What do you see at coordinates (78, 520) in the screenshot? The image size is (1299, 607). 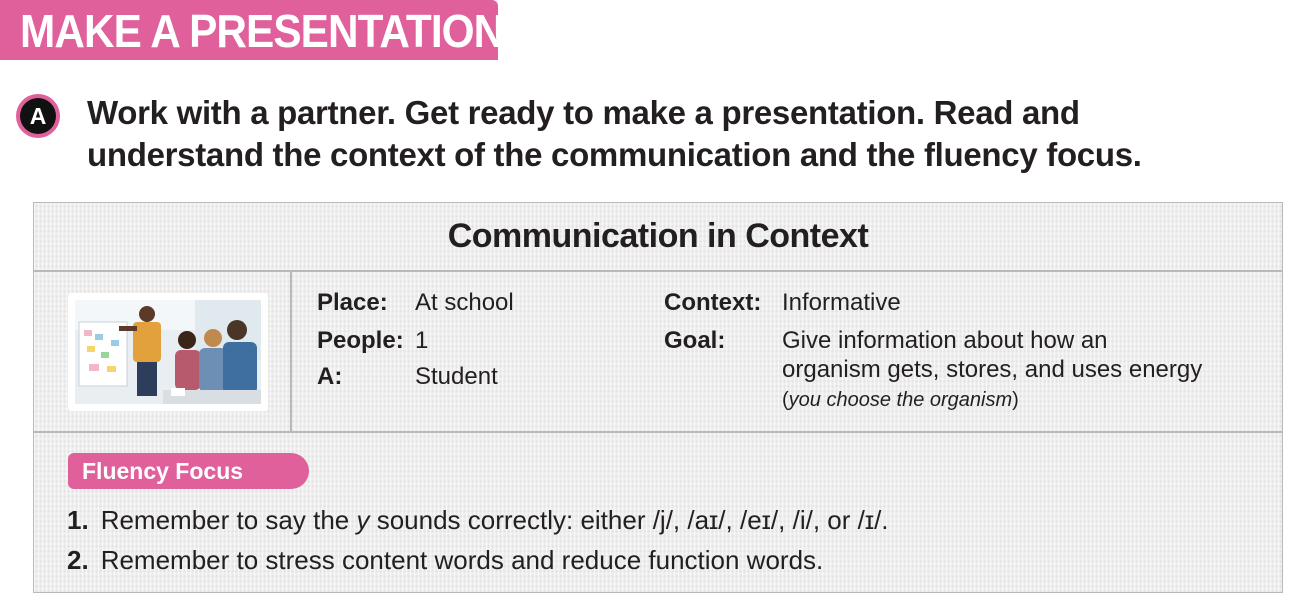 I see `item-1-number: 1.` at bounding box center [78, 520].